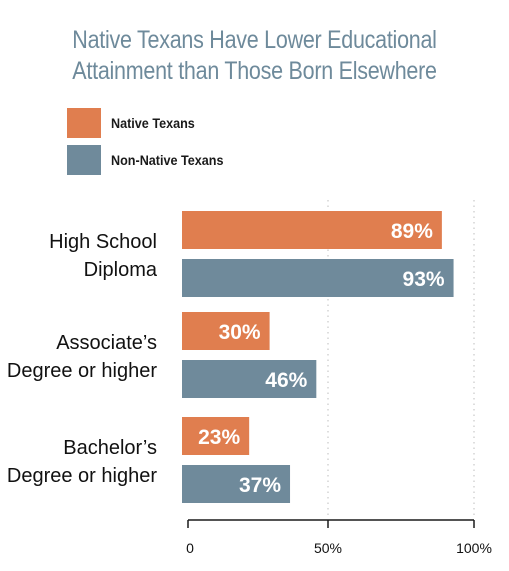 The height and width of the screenshot is (571, 509). I want to click on bar-value-label-1-0: 30%, so click(240, 332).